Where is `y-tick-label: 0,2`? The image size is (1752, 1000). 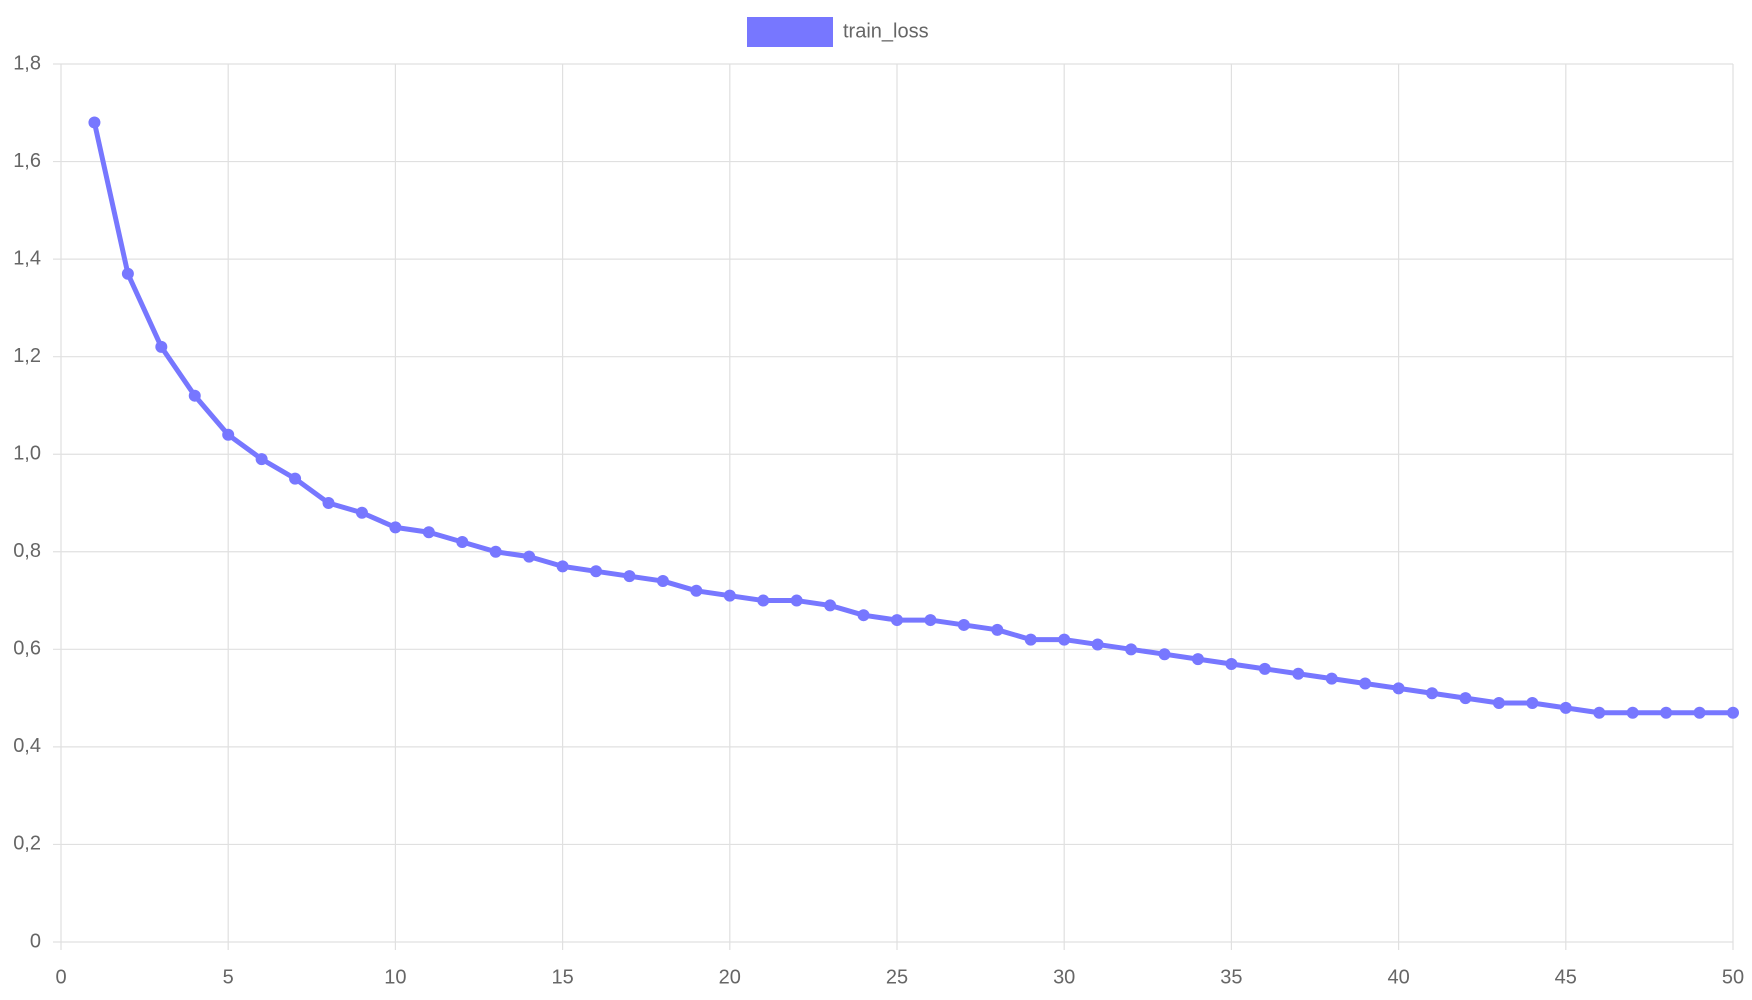
y-tick-label: 0,2 is located at coordinates (27, 844).